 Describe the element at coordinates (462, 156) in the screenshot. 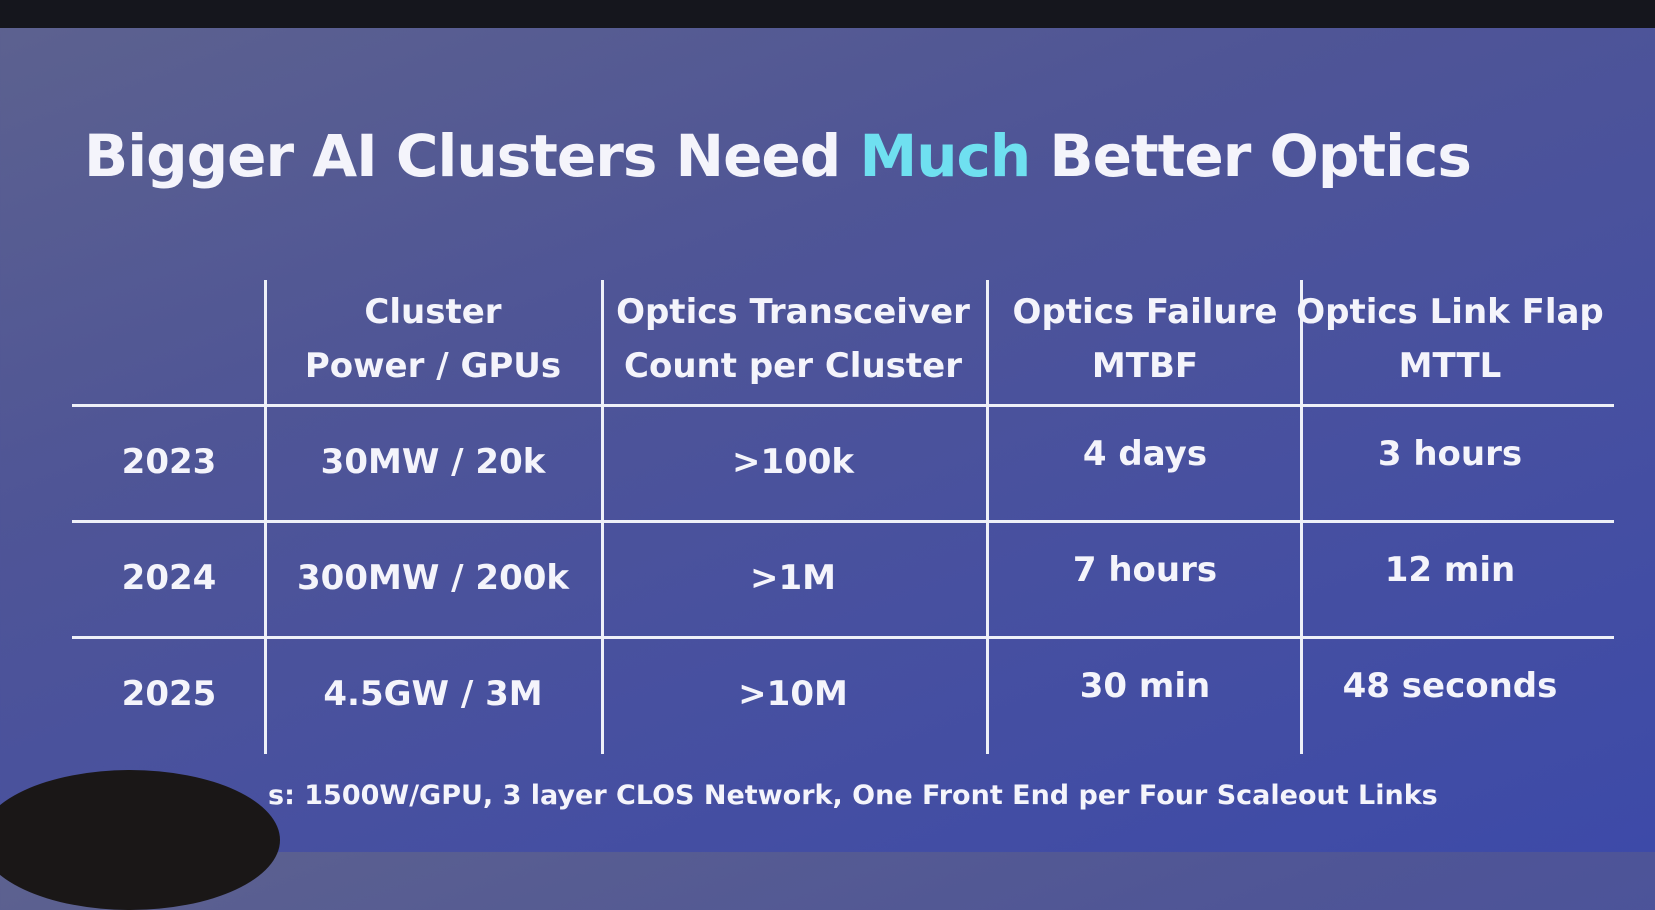

I see `title-part: Bigger AI Clusters Need` at that location.